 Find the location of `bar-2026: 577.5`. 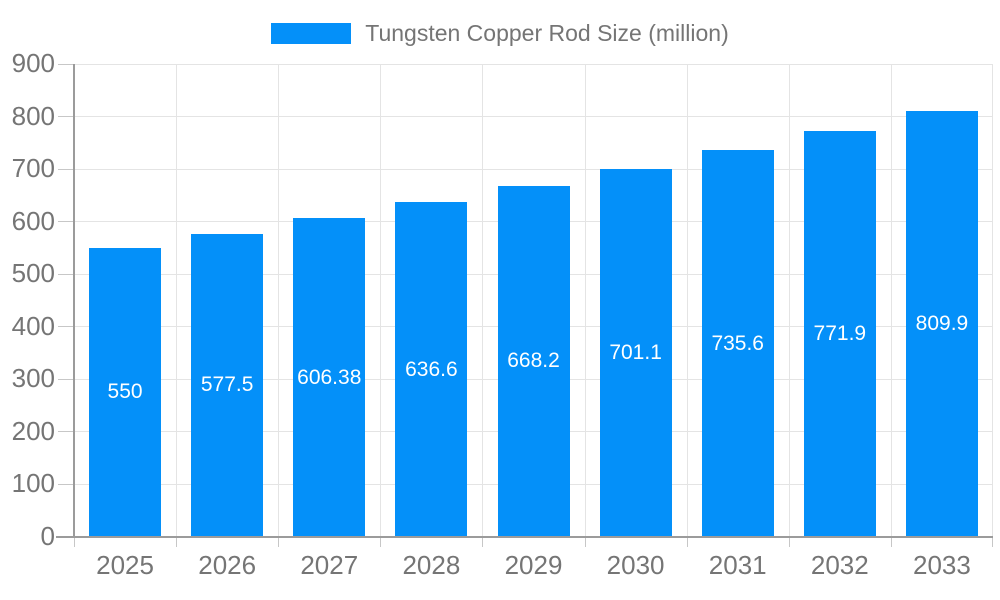

bar-2026: 577.5 is located at coordinates (227, 385).